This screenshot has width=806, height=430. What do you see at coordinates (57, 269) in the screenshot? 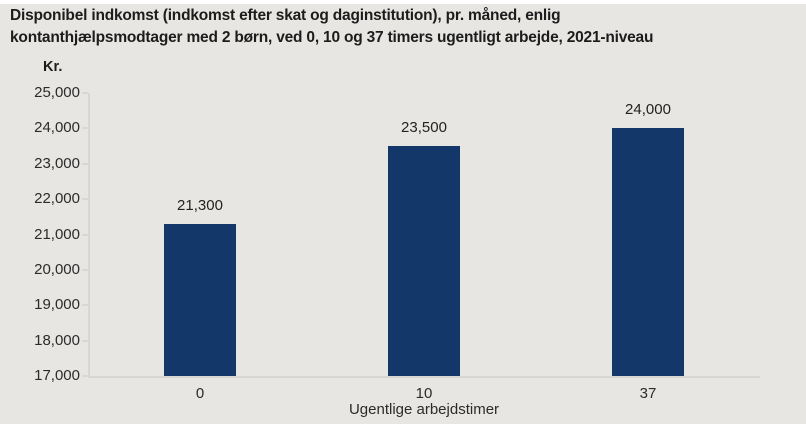
I see `y-tick-label: 20,000` at bounding box center [57, 269].